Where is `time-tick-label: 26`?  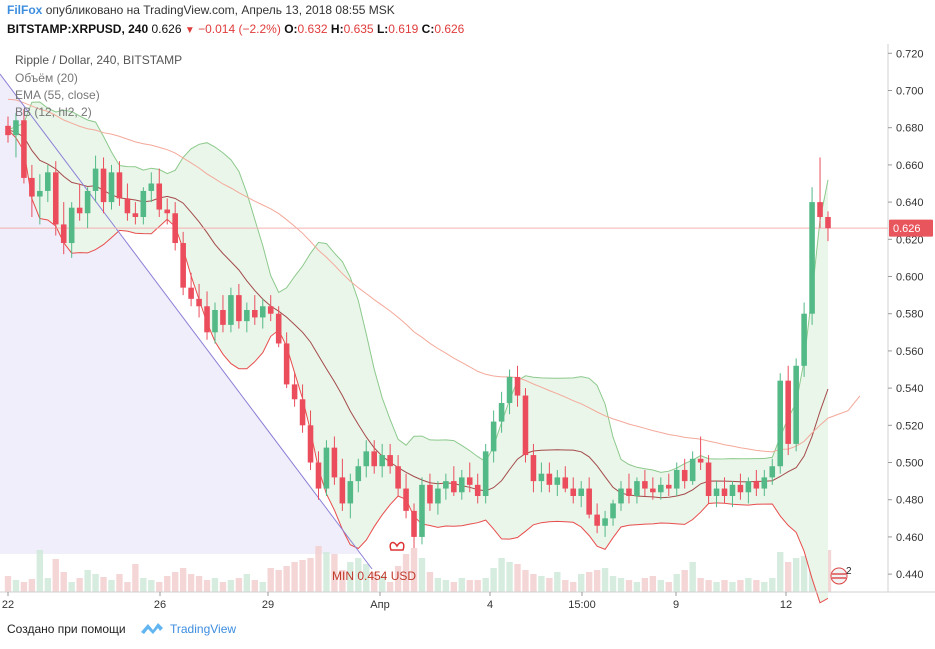 time-tick-label: 26 is located at coordinates (160, 605).